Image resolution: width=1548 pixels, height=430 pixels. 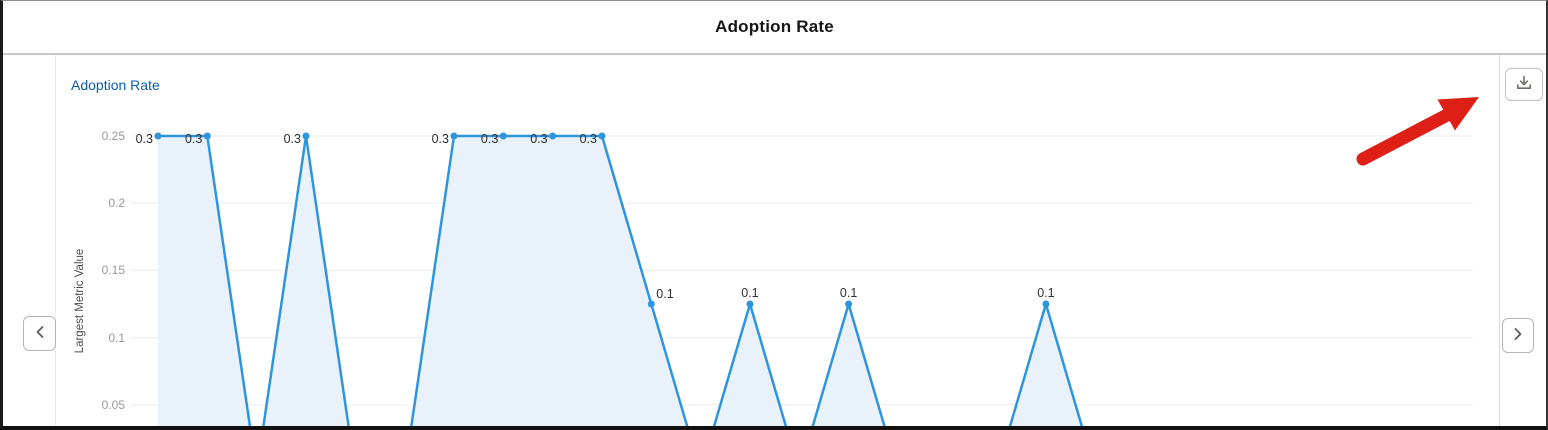 I want to click on y-axis-tick-label: 0.1, so click(x=116, y=337).